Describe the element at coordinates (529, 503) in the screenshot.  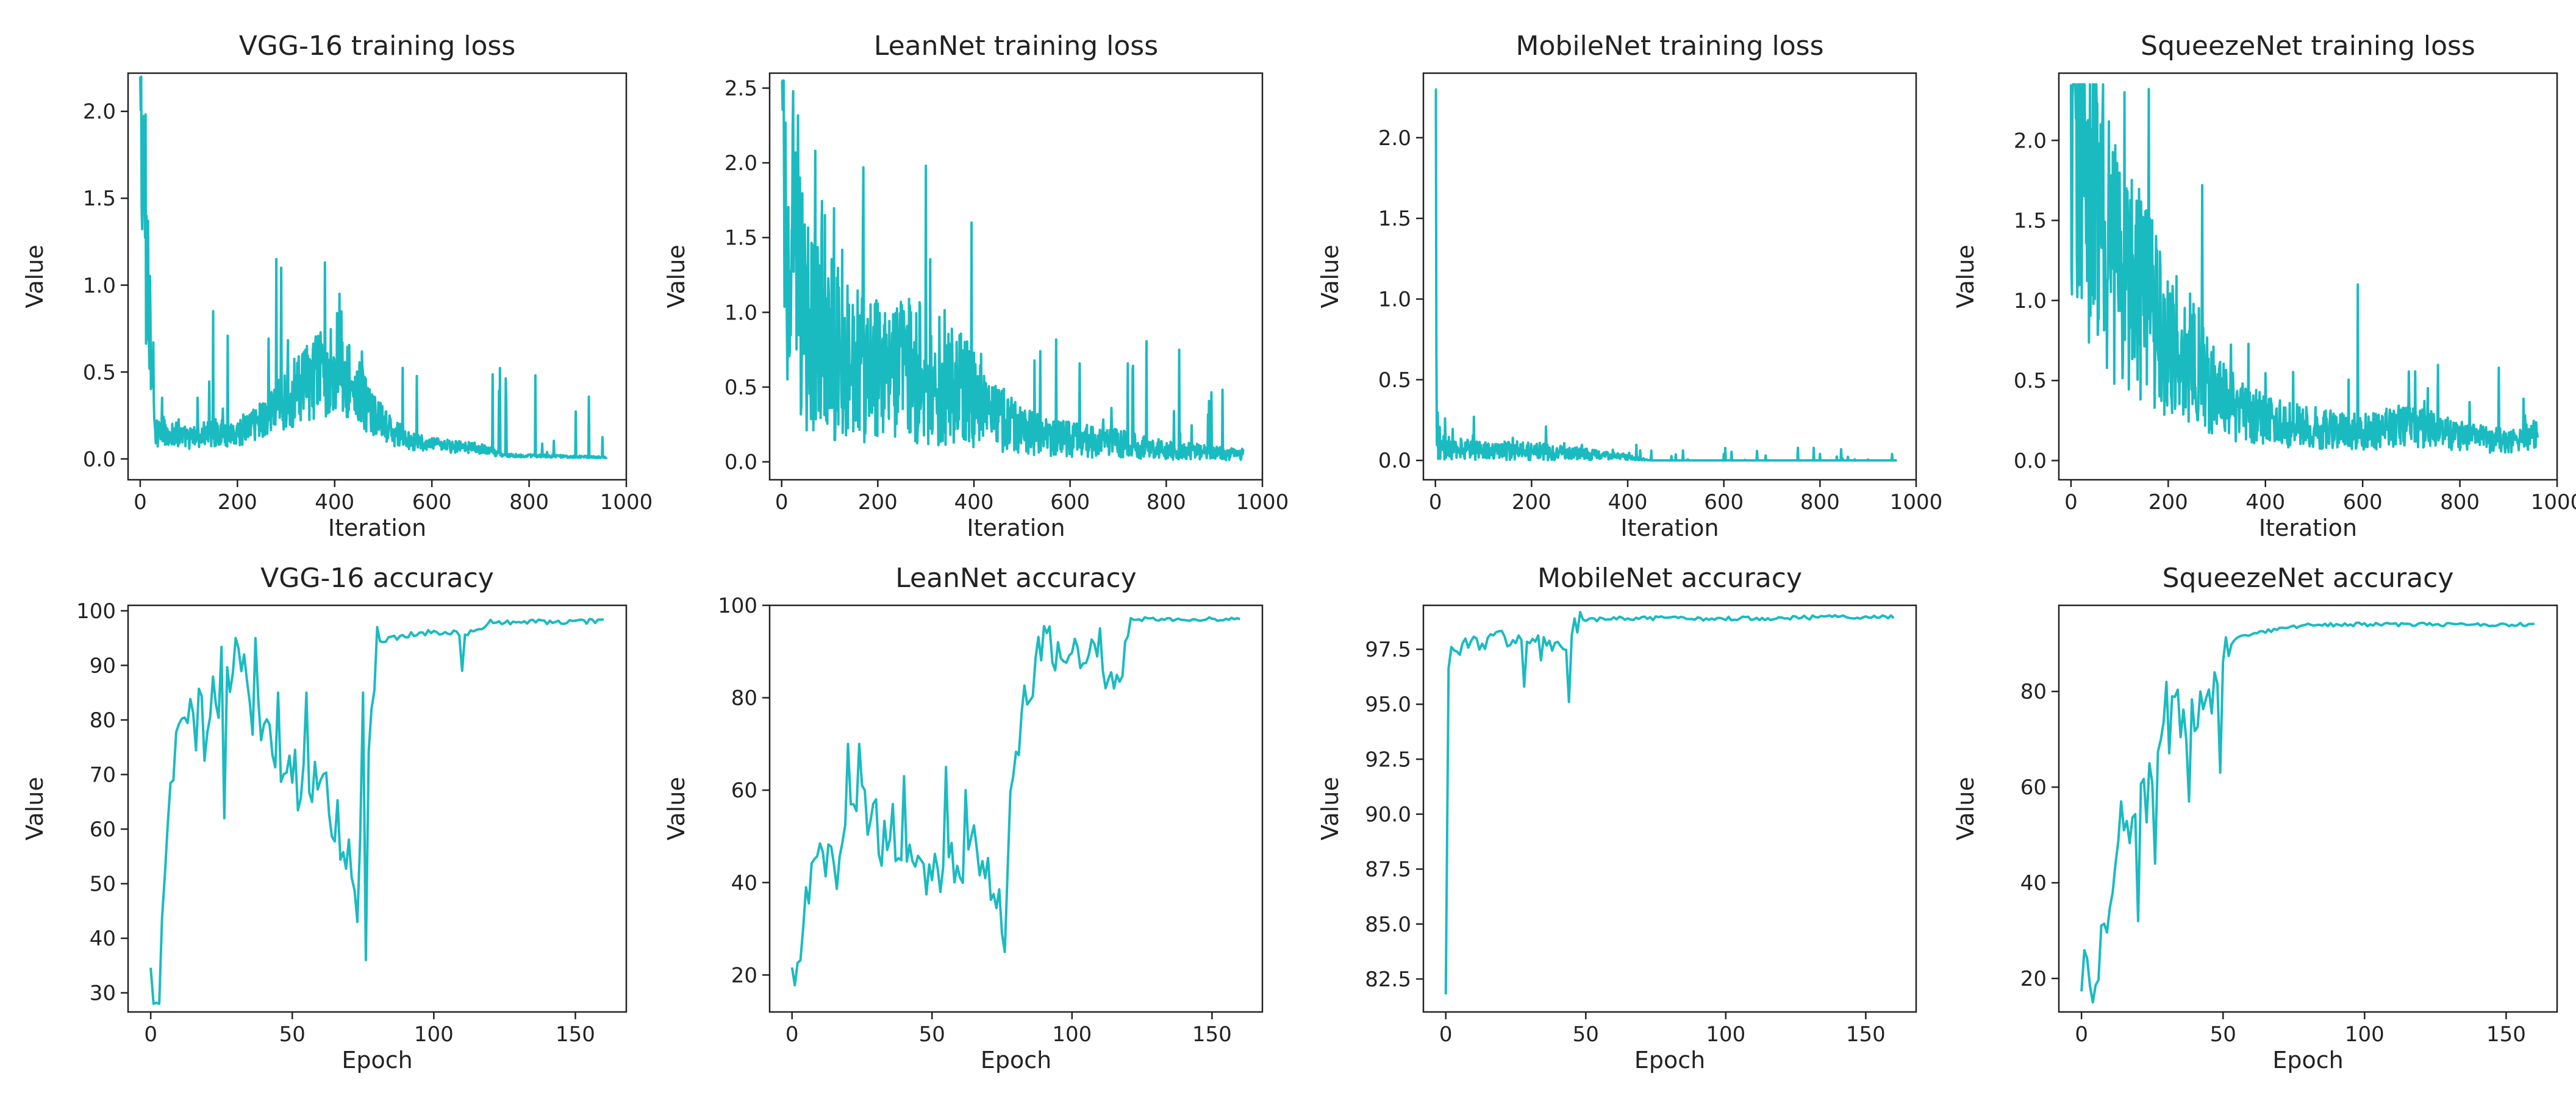
I see `vgg16-loss-xtick-label: 800` at that location.